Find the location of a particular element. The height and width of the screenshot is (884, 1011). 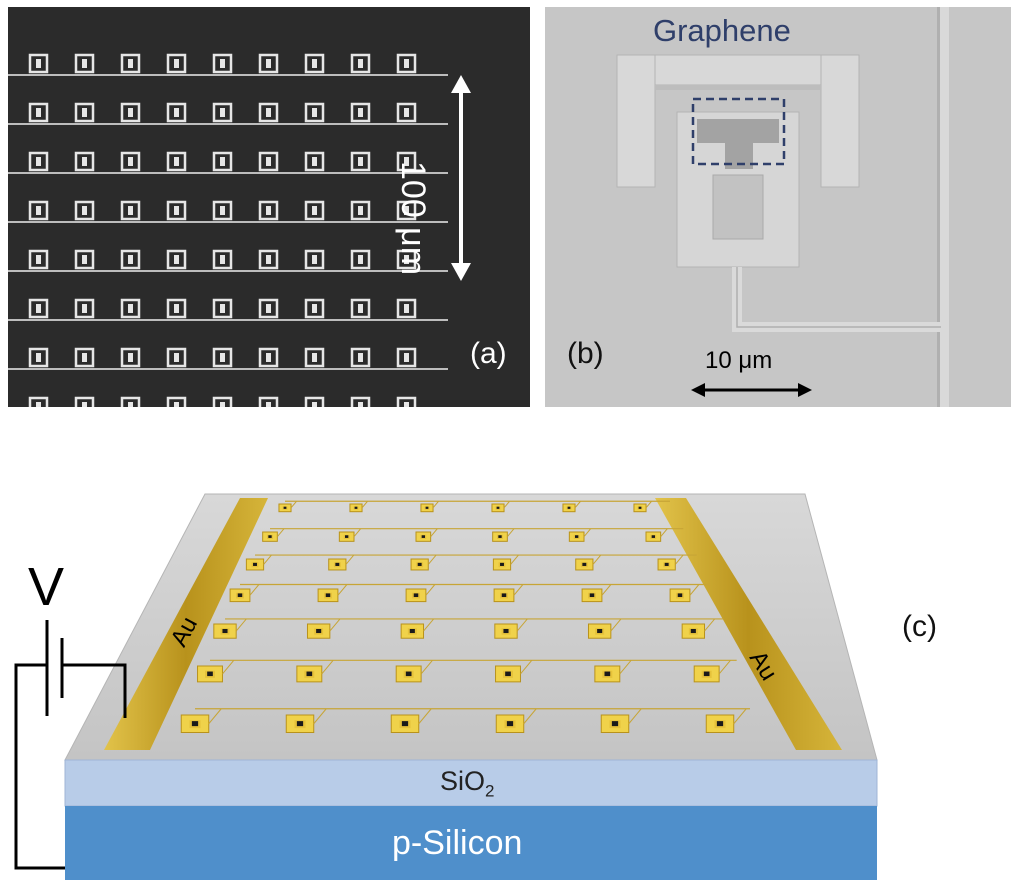

p-silicon-label: p-Silicon is located at coordinates (457, 843).